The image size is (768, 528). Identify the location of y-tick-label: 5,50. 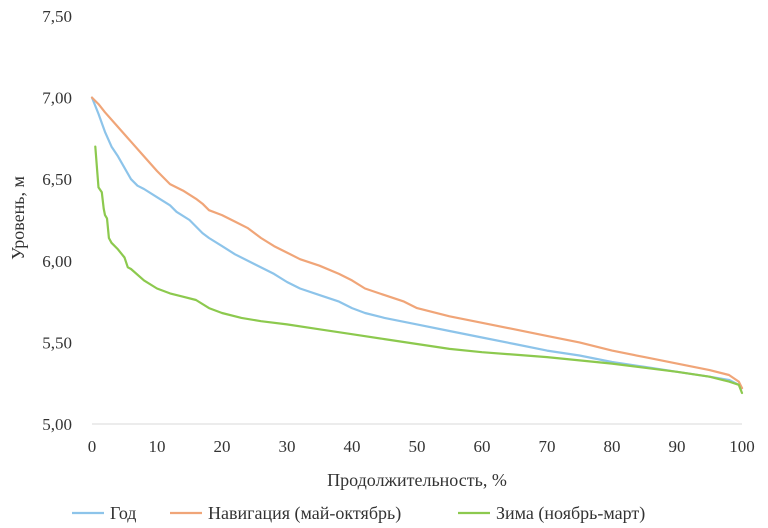
(57, 342).